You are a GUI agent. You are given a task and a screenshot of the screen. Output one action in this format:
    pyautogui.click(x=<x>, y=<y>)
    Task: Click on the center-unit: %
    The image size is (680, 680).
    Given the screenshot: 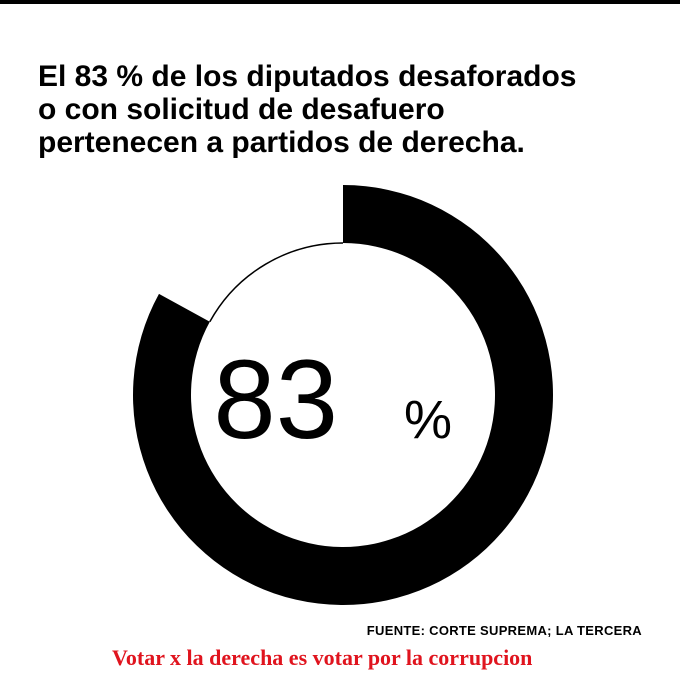 What is the action you would take?
    pyautogui.click(x=428, y=420)
    